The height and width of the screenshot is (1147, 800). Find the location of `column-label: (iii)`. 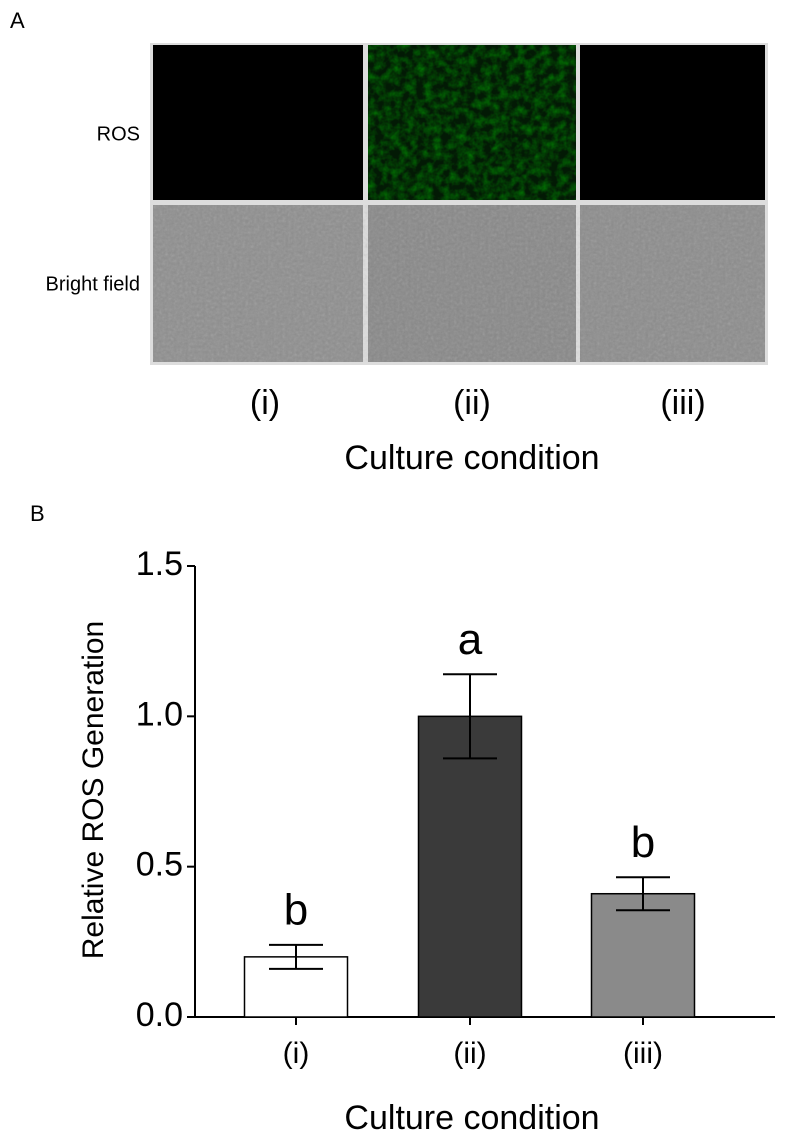

column-label: (iii) is located at coordinates (682, 403).